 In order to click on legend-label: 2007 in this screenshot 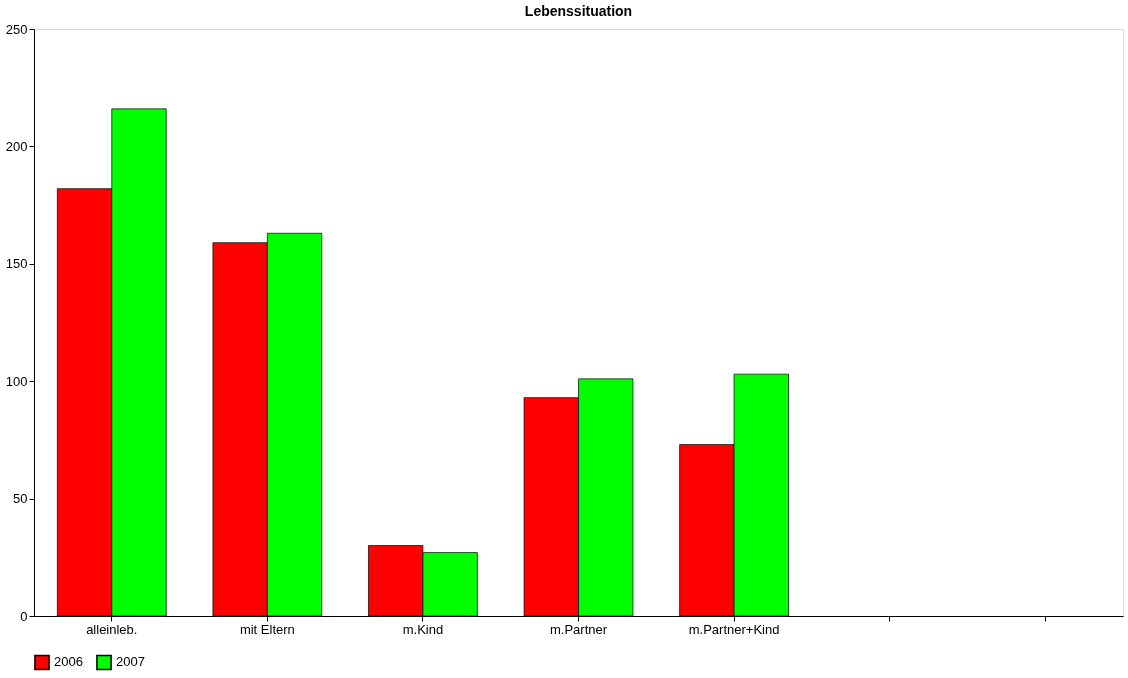, I will do `click(130, 662)`.